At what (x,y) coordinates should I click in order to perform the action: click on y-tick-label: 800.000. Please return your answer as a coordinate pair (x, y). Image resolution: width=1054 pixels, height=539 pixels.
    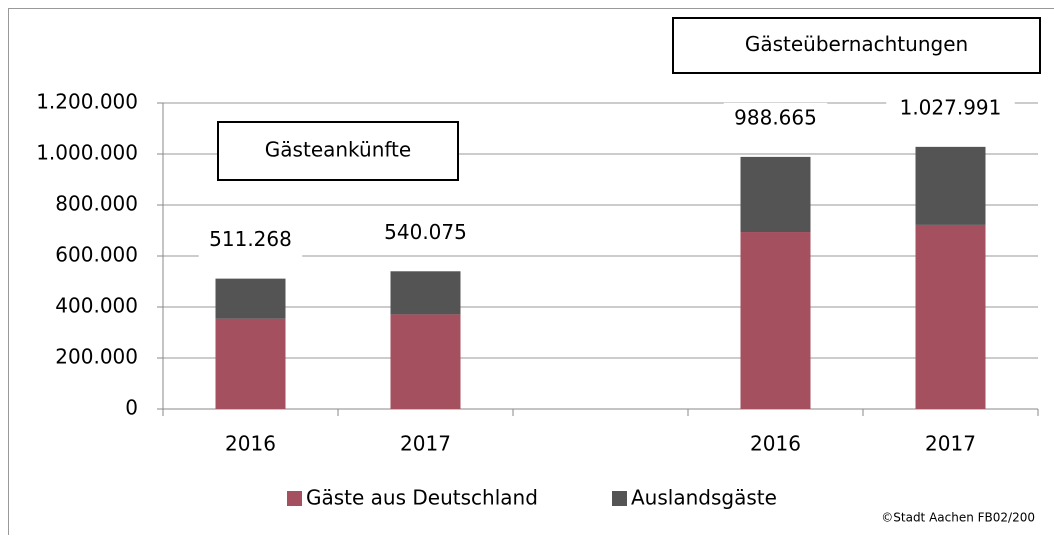
    Looking at the image, I should click on (96, 204).